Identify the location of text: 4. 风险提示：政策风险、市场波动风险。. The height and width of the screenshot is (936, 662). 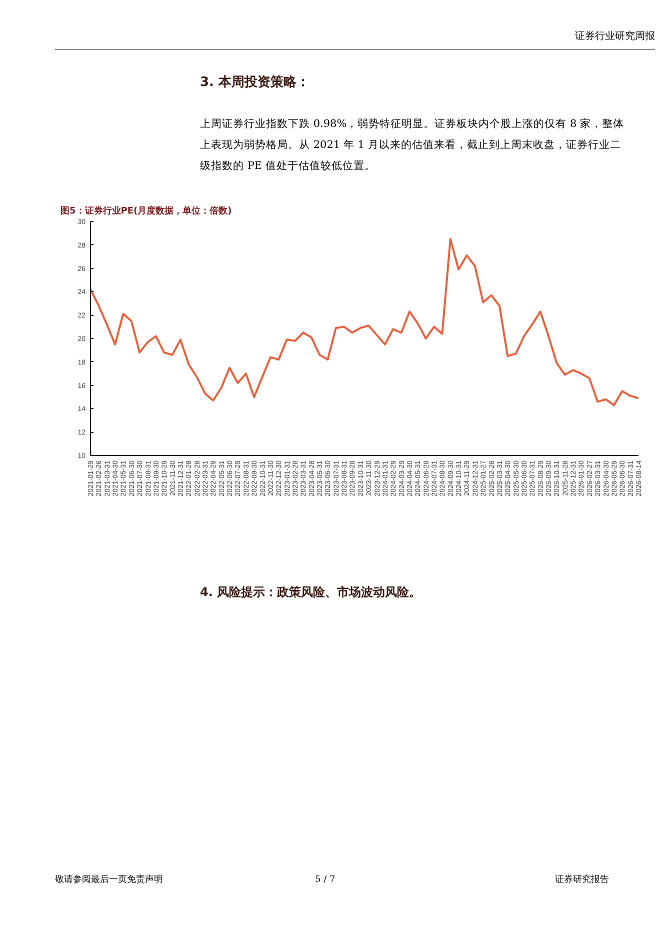
(311, 592).